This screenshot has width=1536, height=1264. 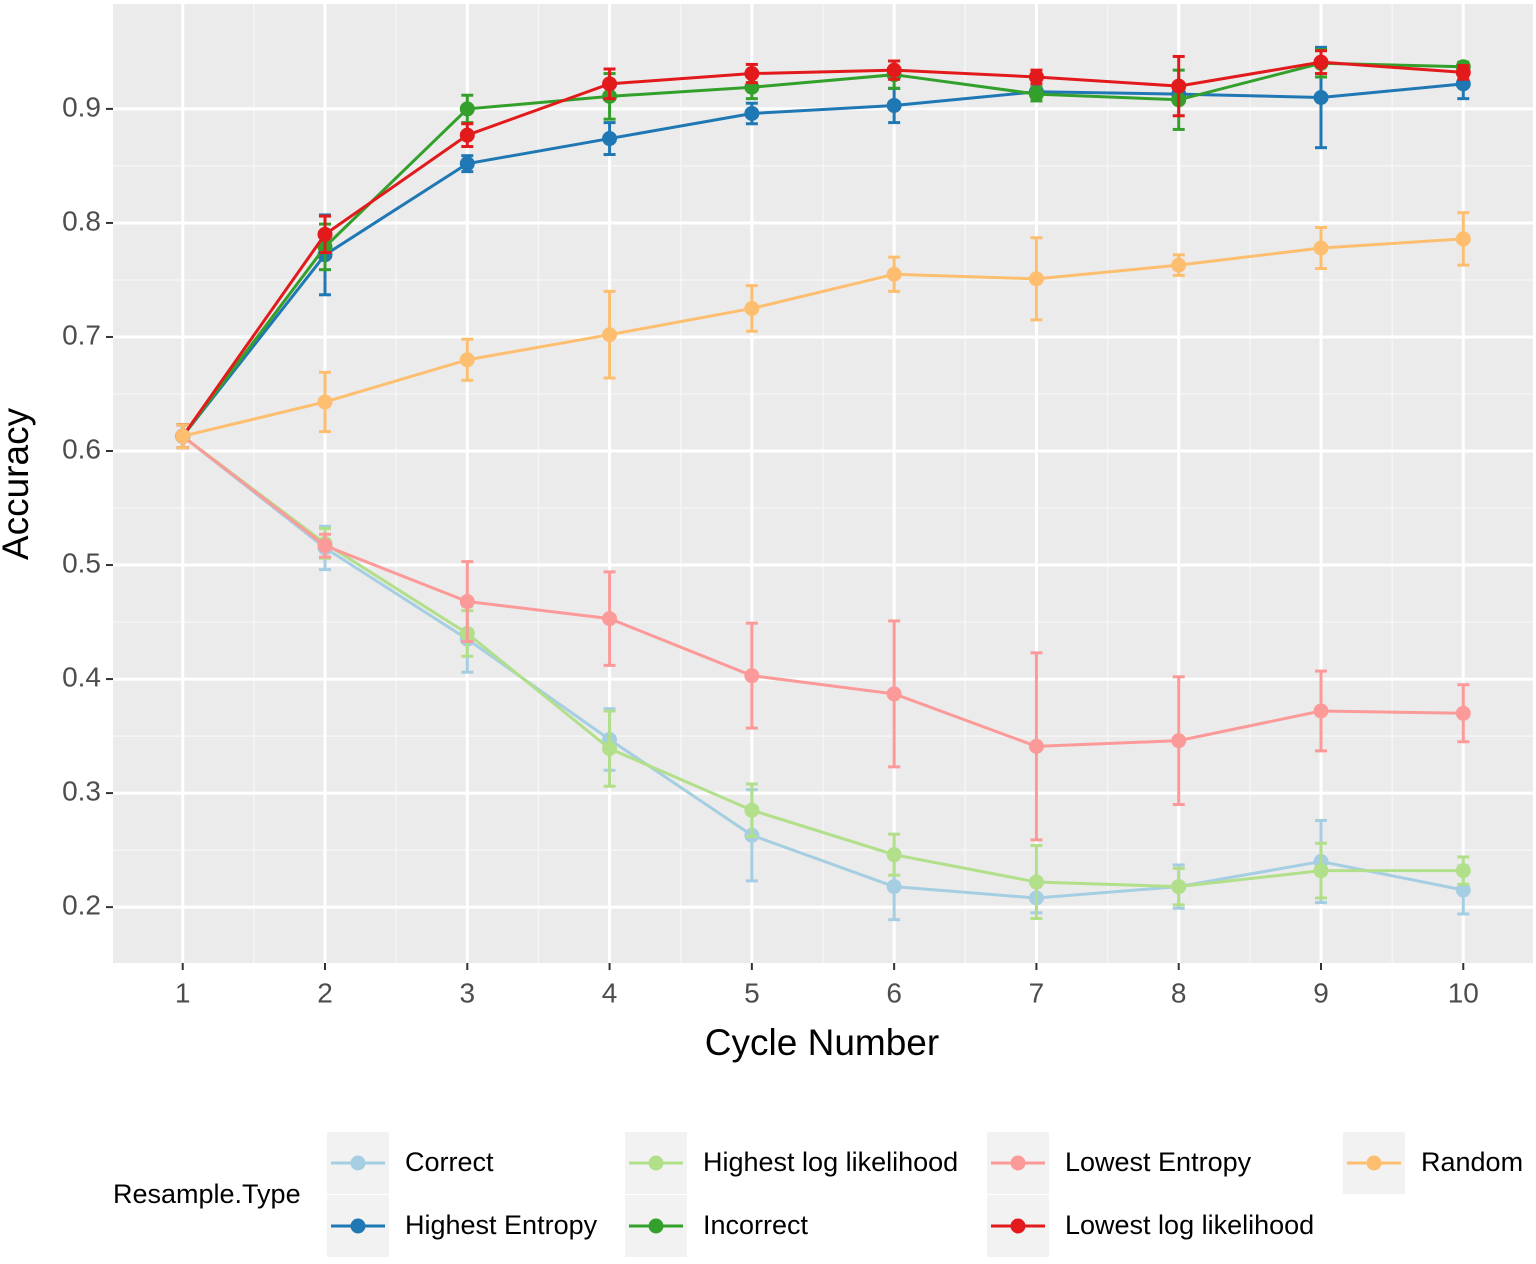 I want to click on x-tick-label: 4, so click(x=610, y=992).